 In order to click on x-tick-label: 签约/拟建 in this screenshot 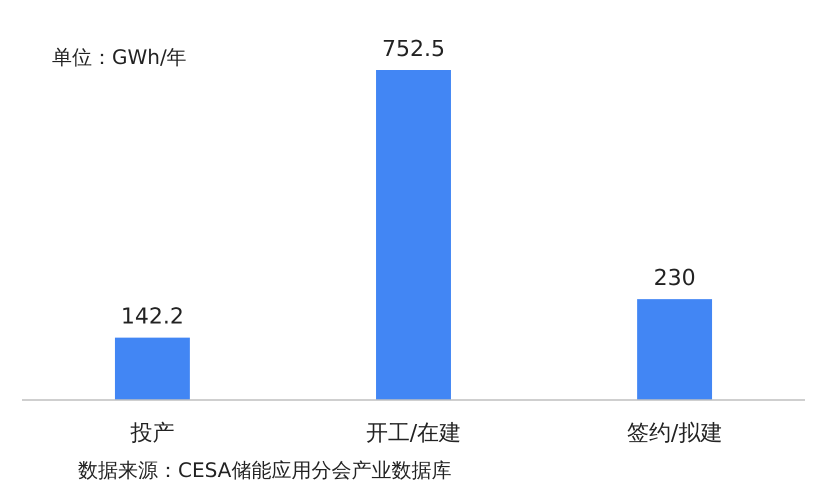, I will do `click(674, 433)`.